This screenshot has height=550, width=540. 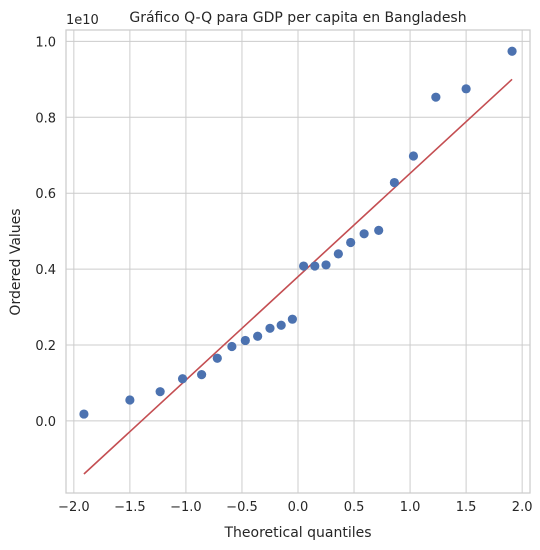 I want to click on x-tick-label: −0.5, so click(x=242, y=507).